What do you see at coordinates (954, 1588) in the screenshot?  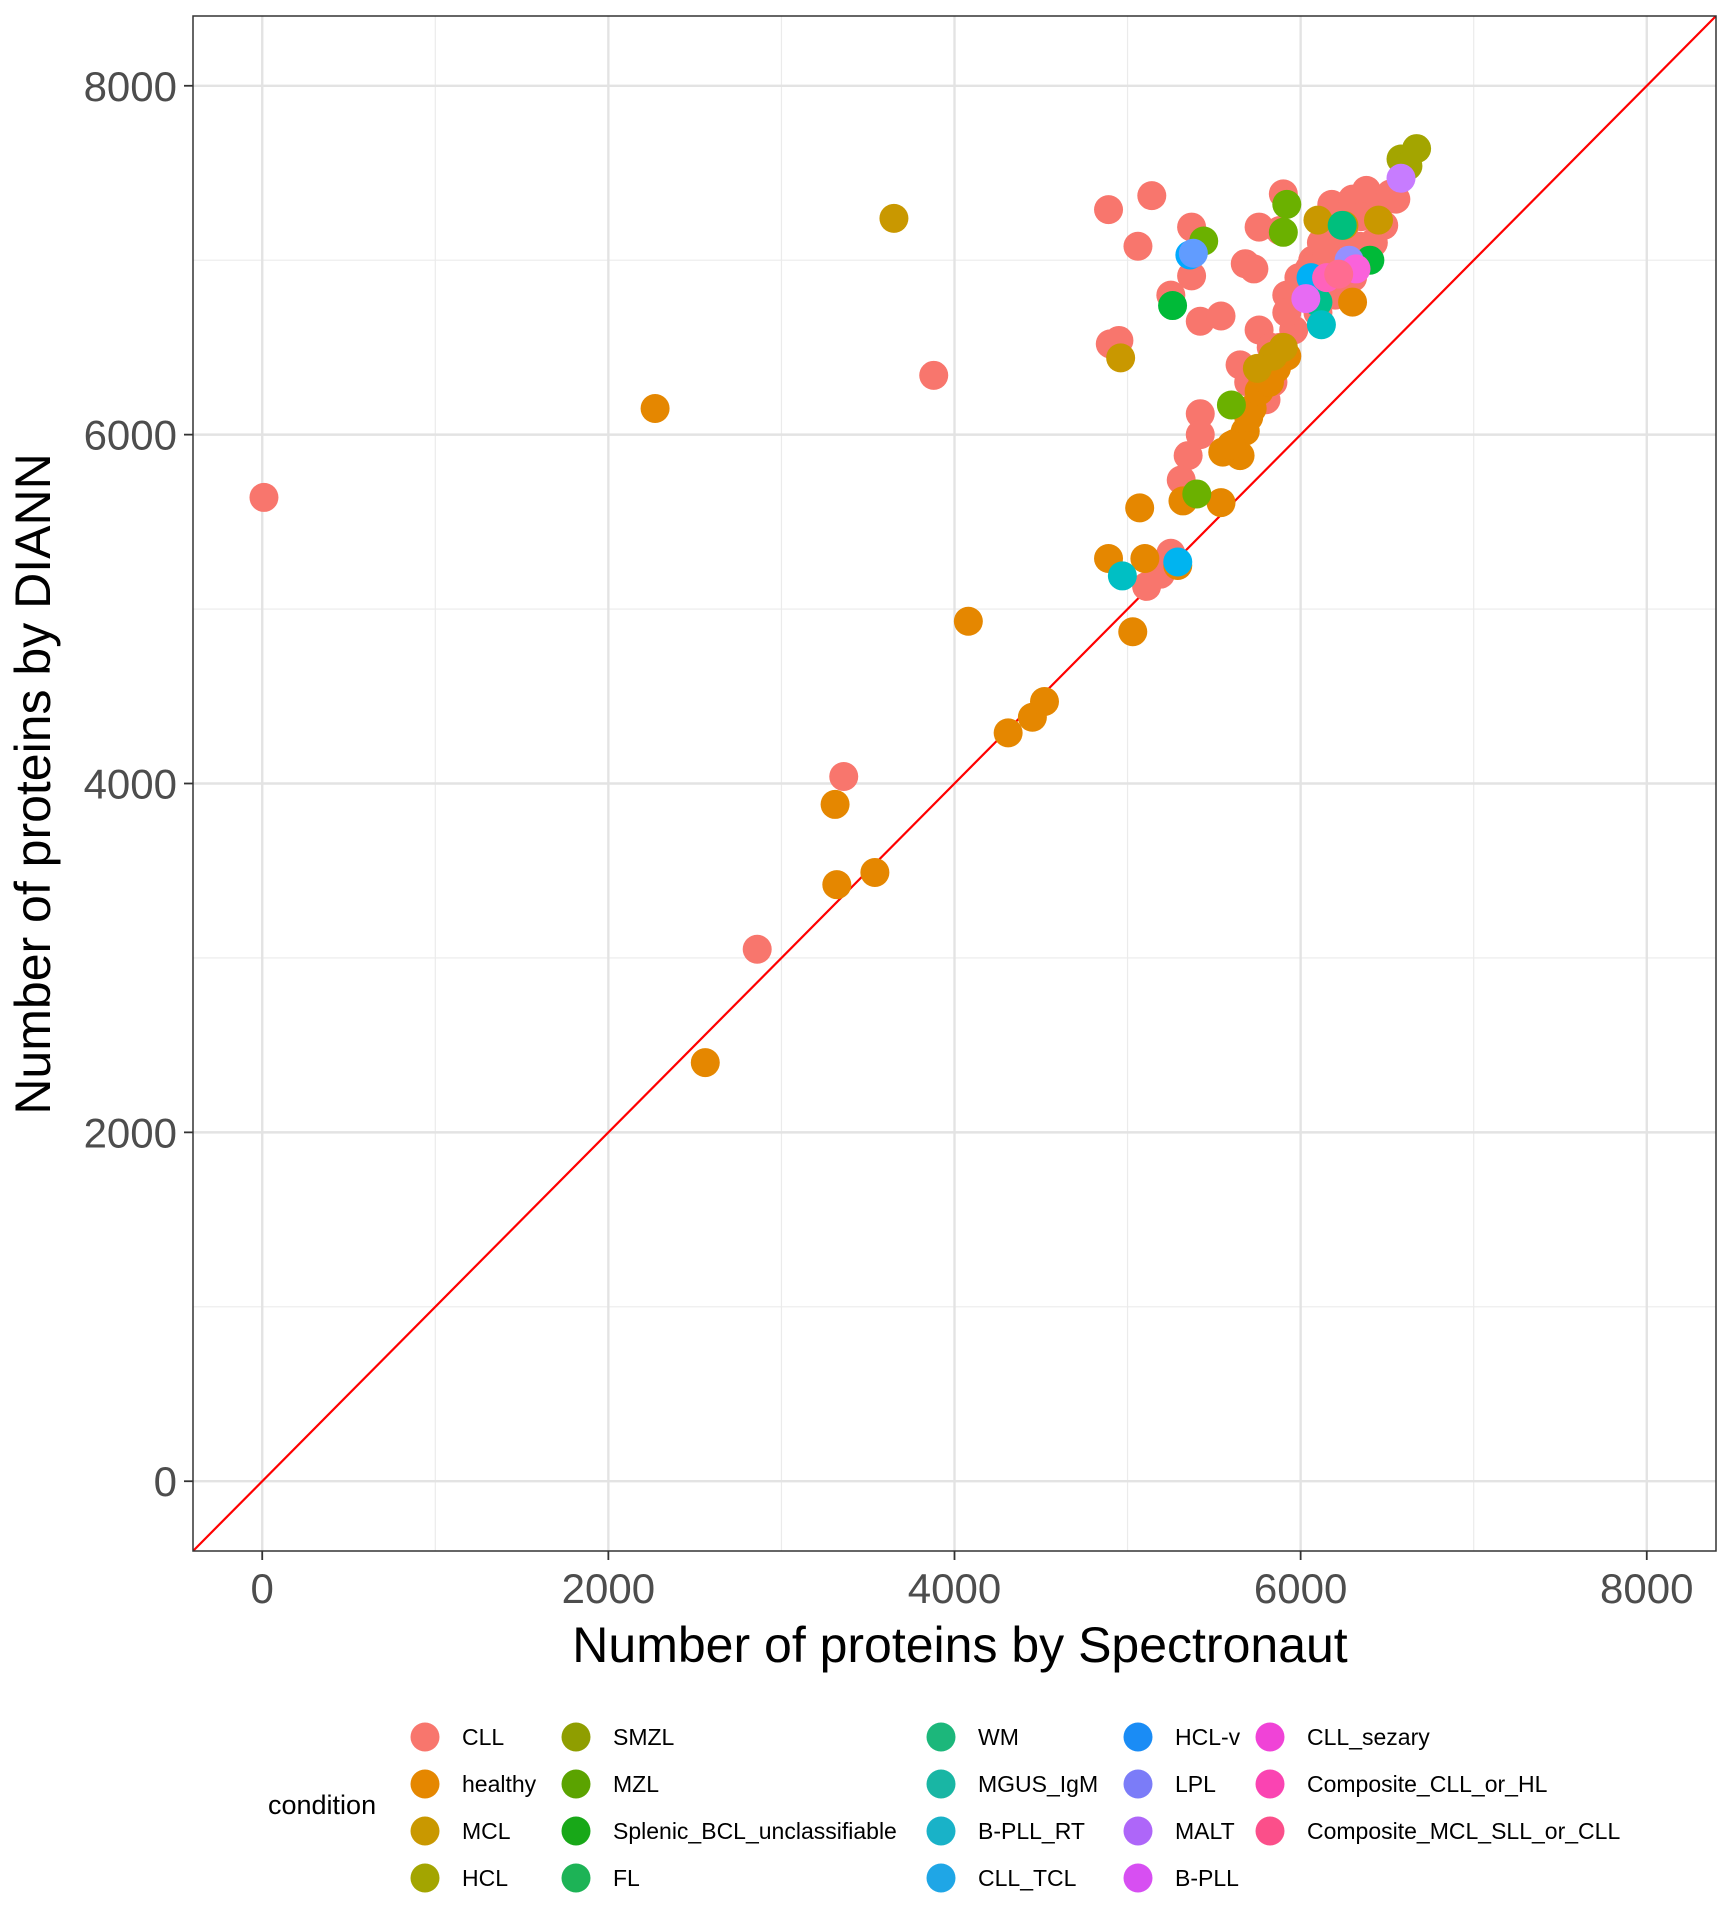 I see `x-tick-label: 4000` at bounding box center [954, 1588].